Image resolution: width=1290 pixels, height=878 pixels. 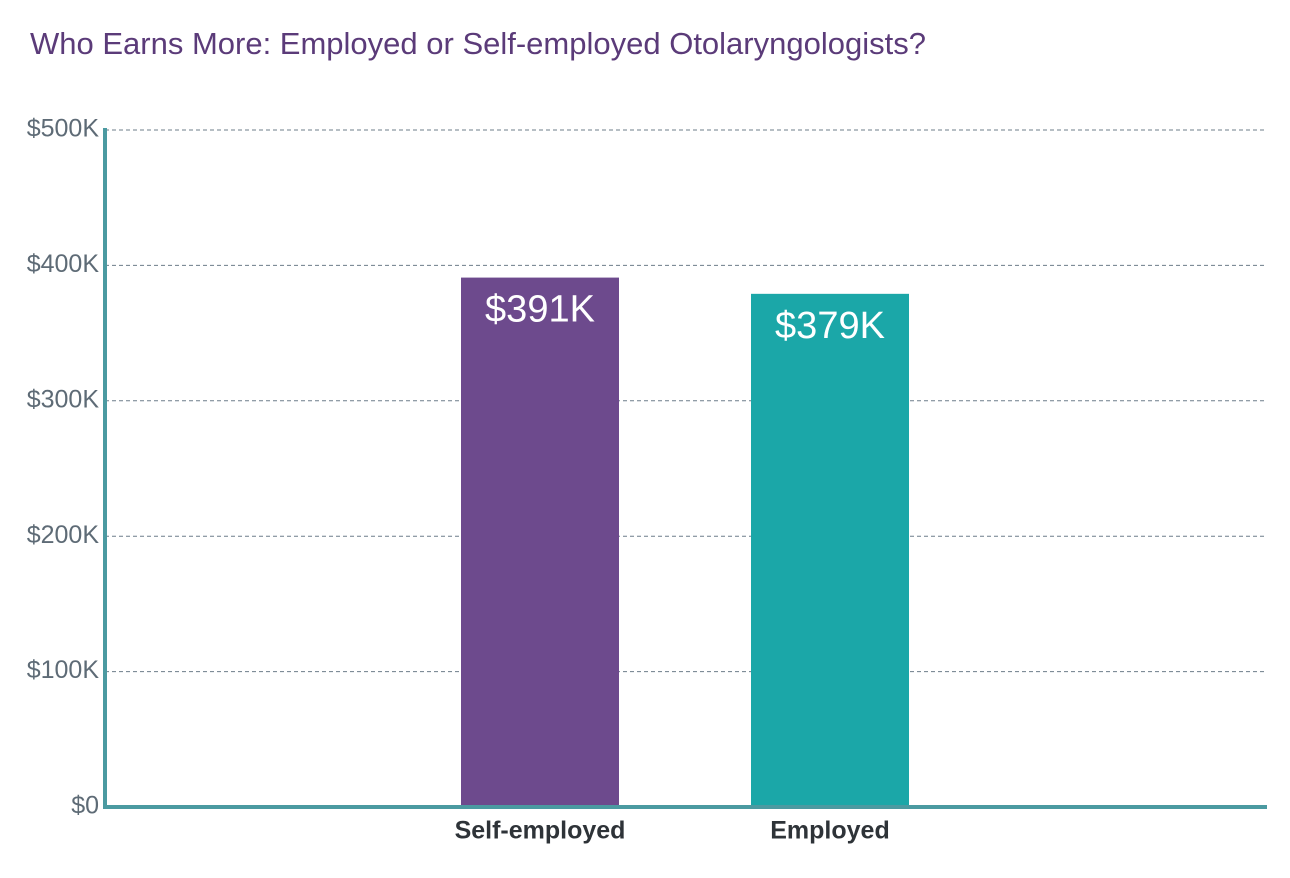 What do you see at coordinates (540, 310) in the screenshot?
I see `value-label: $391K` at bounding box center [540, 310].